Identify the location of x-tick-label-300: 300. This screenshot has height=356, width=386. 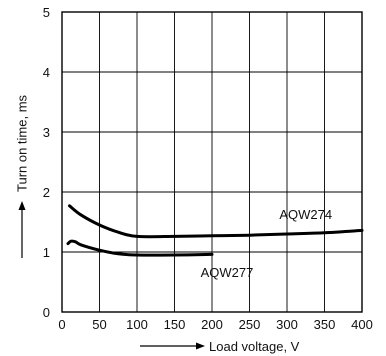
(287, 324).